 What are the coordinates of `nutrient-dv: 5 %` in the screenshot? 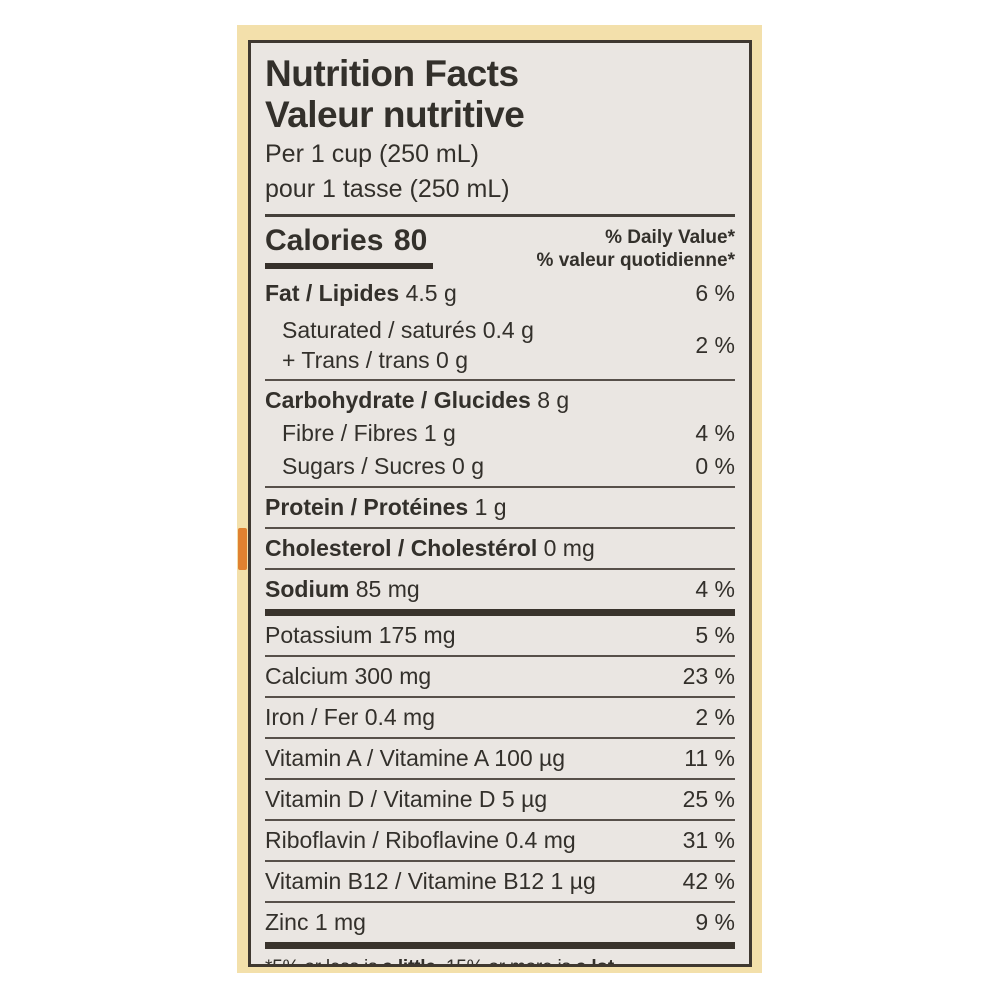 It's located at (715, 635).